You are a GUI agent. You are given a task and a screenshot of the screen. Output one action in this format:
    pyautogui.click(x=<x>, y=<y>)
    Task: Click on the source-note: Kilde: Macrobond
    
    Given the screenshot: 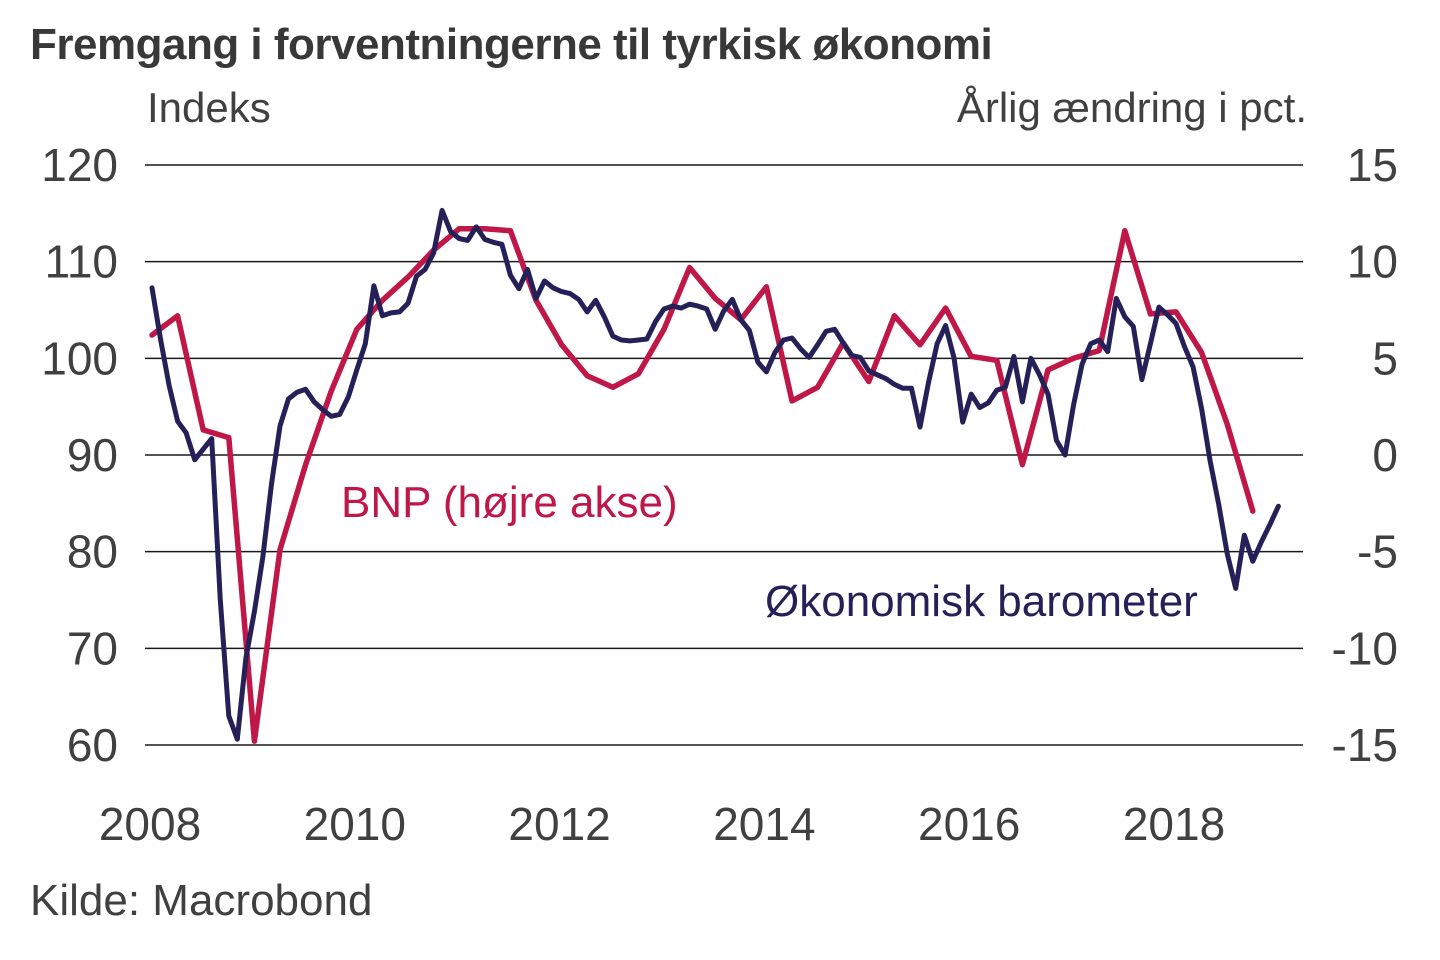 What is the action you would take?
    pyautogui.click(x=201, y=900)
    